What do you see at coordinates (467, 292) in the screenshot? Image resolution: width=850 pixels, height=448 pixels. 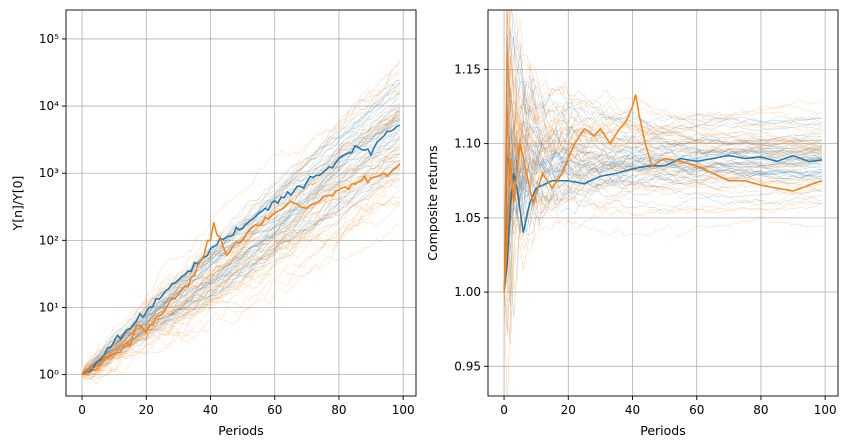 I see `y-tick-label: 1.00` at bounding box center [467, 292].